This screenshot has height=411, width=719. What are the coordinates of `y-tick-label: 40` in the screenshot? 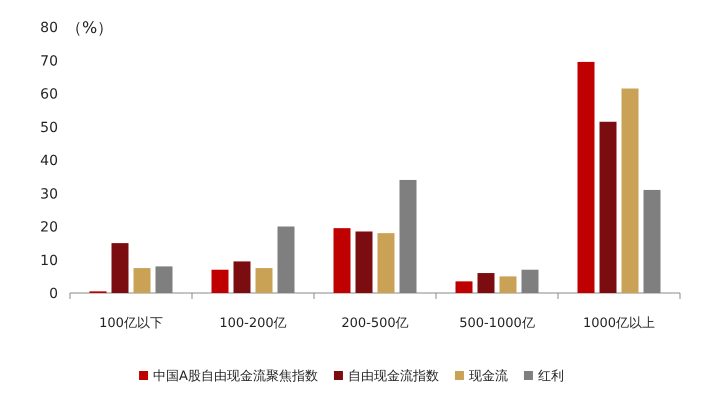 It's located at (49, 161).